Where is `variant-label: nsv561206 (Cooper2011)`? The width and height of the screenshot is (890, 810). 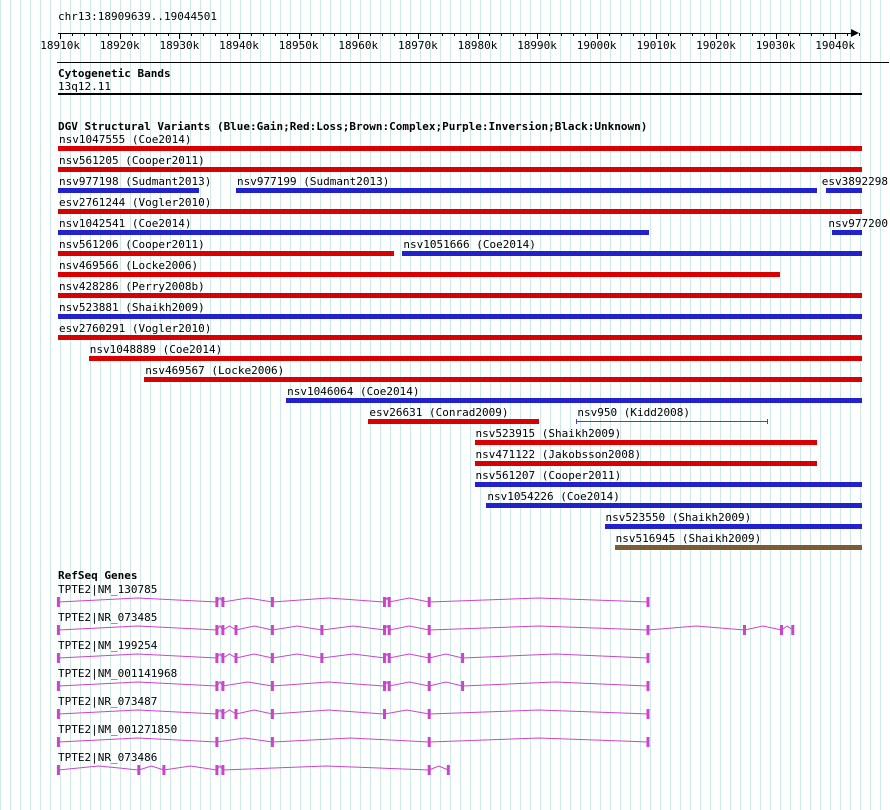
variant-label: nsv561206 (Cooper2011) is located at coordinates (132, 244).